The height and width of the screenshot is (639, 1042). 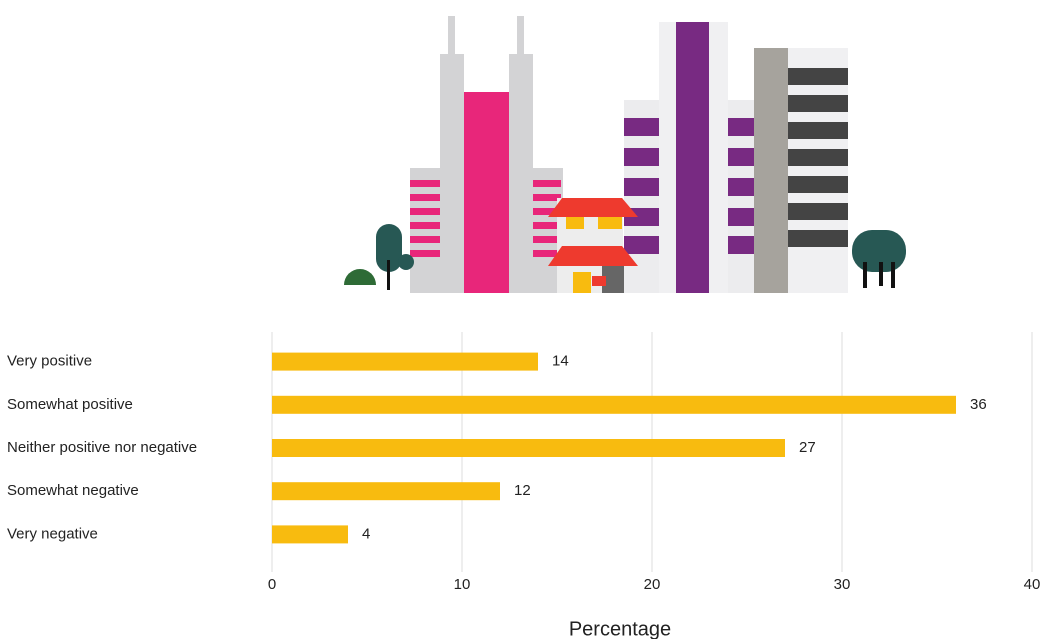 I want to click on x-tick-label: 0, so click(x=272, y=584).